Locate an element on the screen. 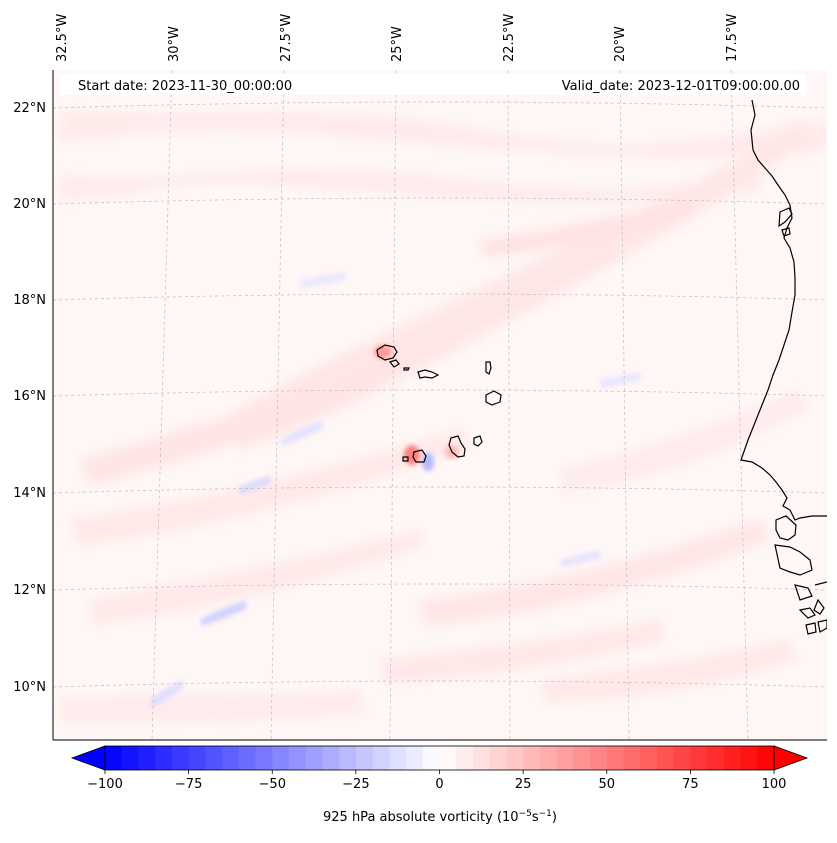 Image resolution: width=837 pixels, height=843 pixels. island-sao-vicente is located at coordinates (394, 363).